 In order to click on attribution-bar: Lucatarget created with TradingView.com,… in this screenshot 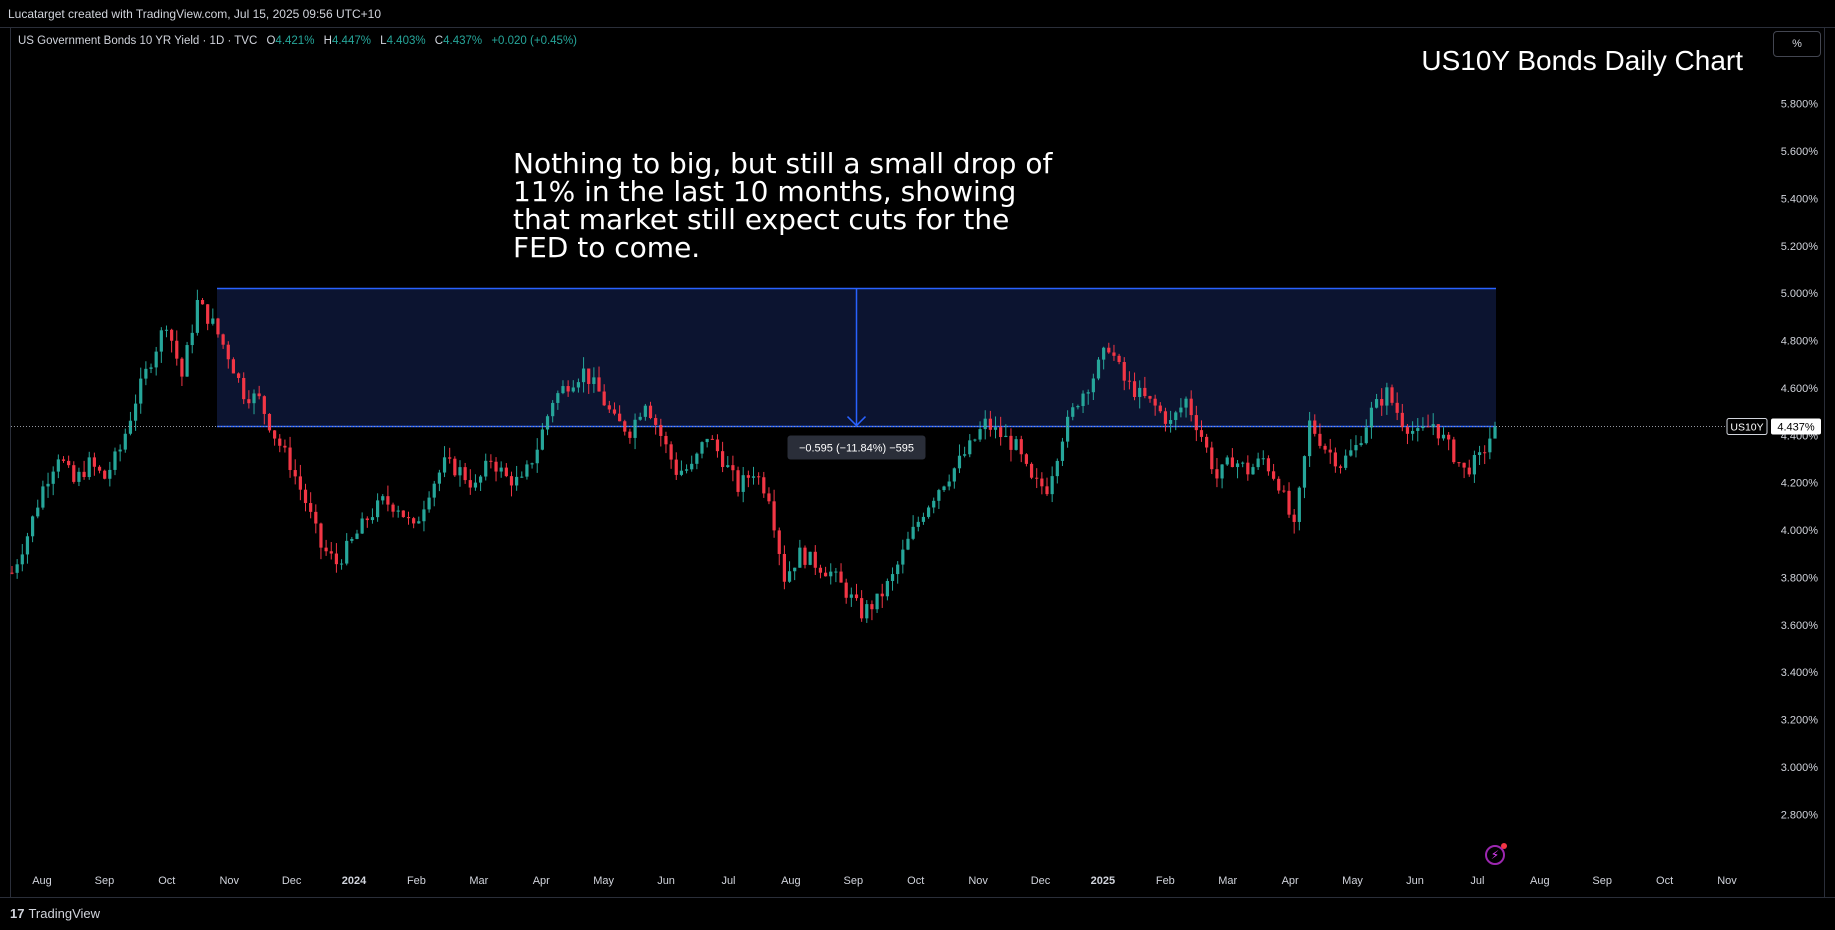, I will do `click(917, 14)`.